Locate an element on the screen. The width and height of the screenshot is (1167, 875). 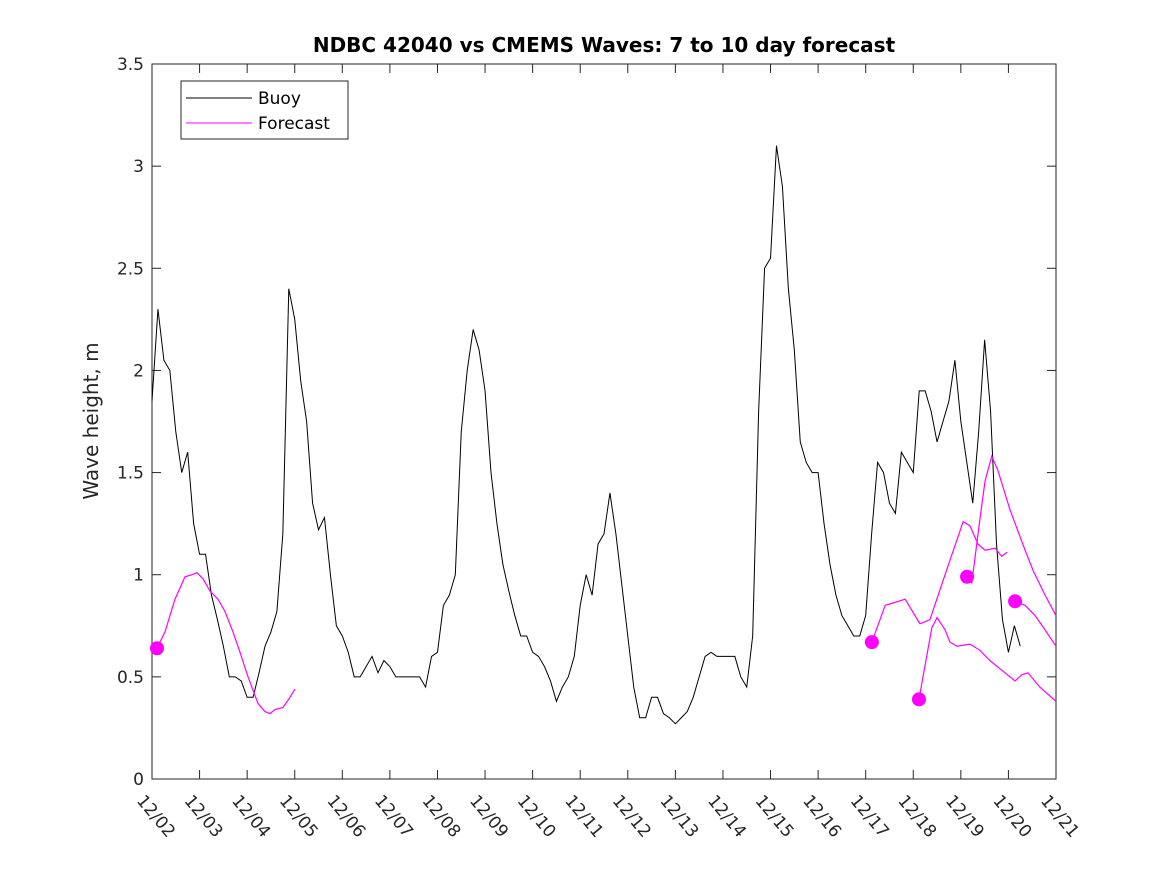
x-tick-label: 12/14 is located at coordinates (726, 816).